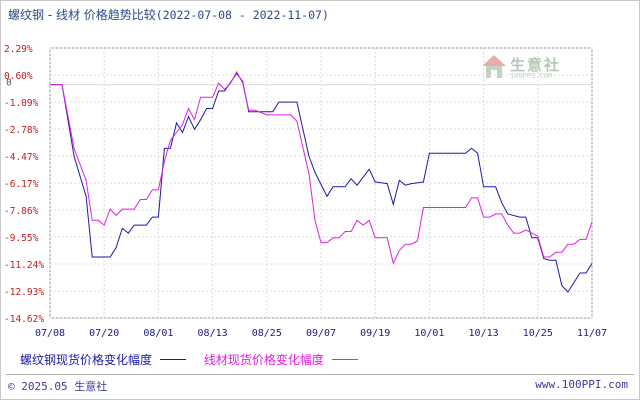 This screenshot has width=640, height=400. What do you see at coordinates (538, 333) in the screenshot?
I see `x-tick-label: 10/25` at bounding box center [538, 333].